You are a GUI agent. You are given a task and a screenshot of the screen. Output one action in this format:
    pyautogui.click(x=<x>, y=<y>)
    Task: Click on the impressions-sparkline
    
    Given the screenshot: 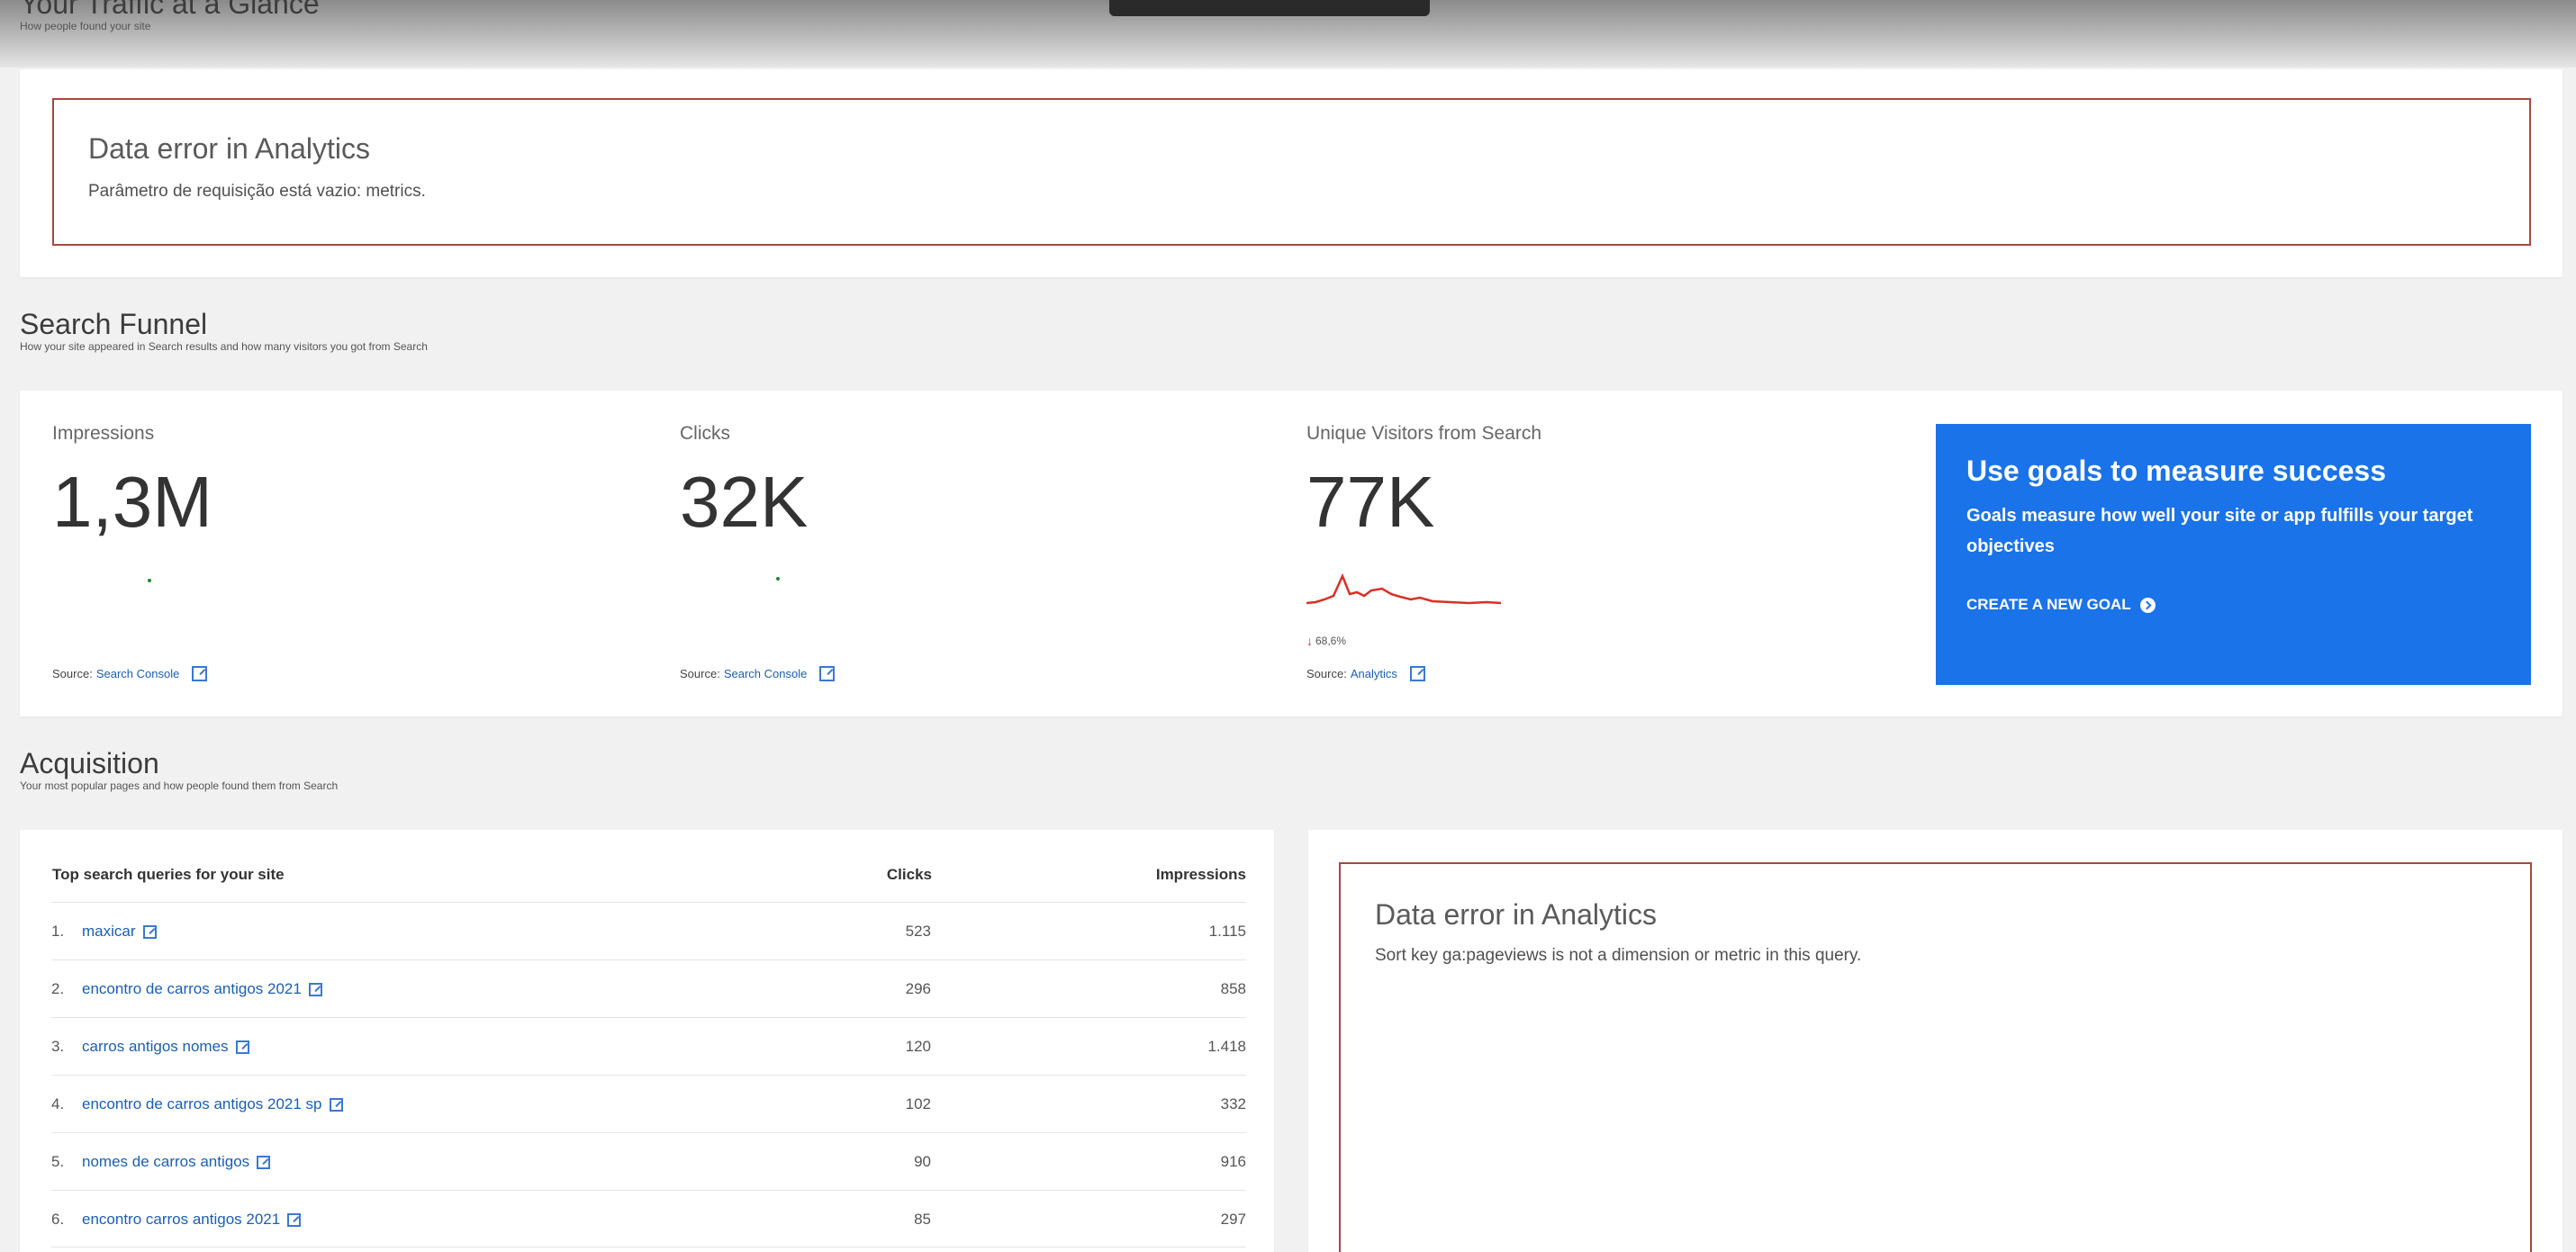 What is the action you would take?
    pyautogui.click(x=149, y=580)
    